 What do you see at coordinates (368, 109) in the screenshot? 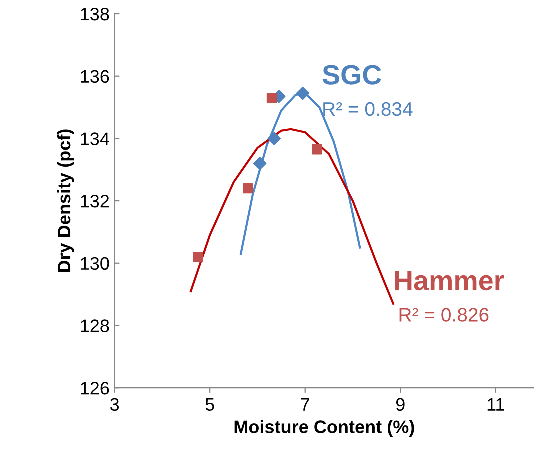
I see `annotation: R² = 0.834` at bounding box center [368, 109].